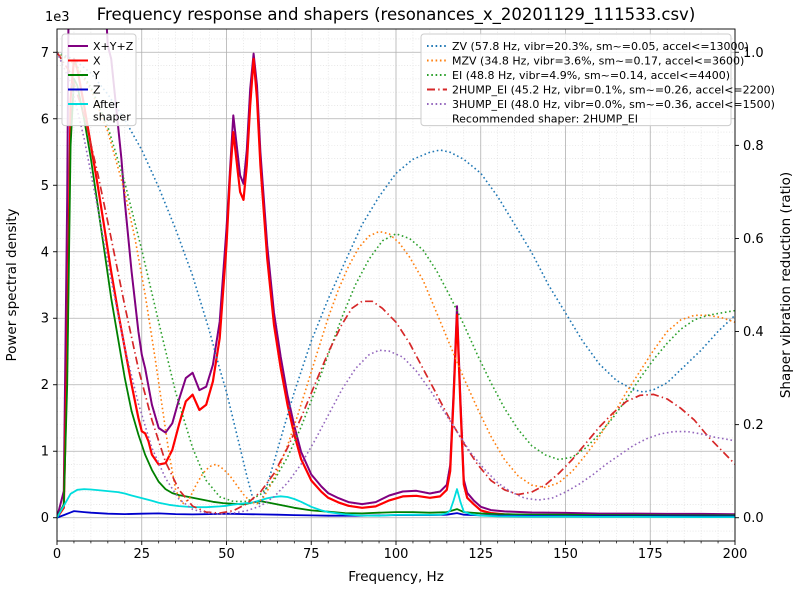  Describe the element at coordinates (753, 518) in the screenshot. I see `y-right-tick-label: 0.0` at that location.